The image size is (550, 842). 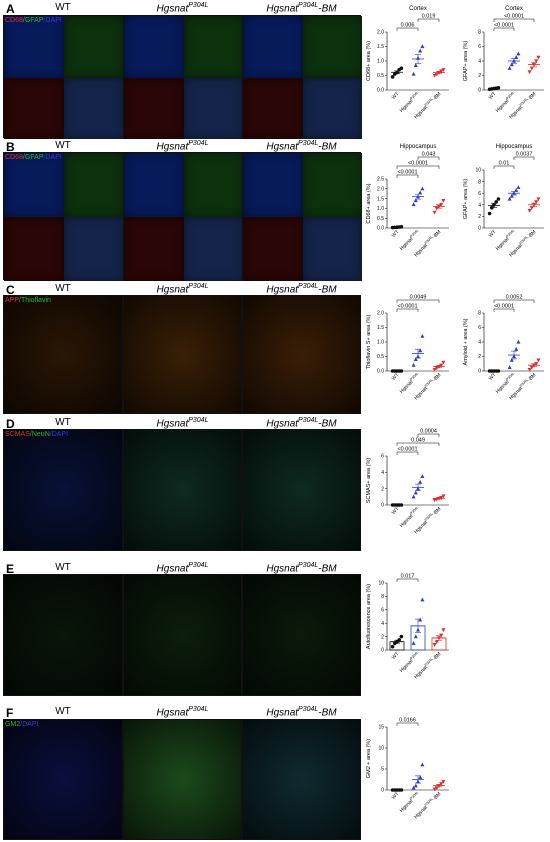 What do you see at coordinates (369, 203) in the screenshot?
I see `y-axis-label: CD68+ area (%)` at bounding box center [369, 203].